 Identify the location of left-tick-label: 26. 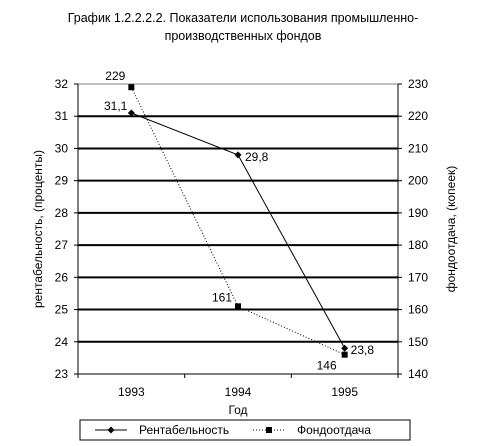
(62, 277).